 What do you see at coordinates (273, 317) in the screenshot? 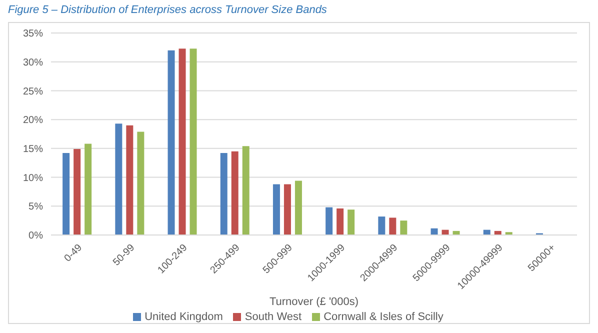
I see `legend-label: South West` at bounding box center [273, 317].